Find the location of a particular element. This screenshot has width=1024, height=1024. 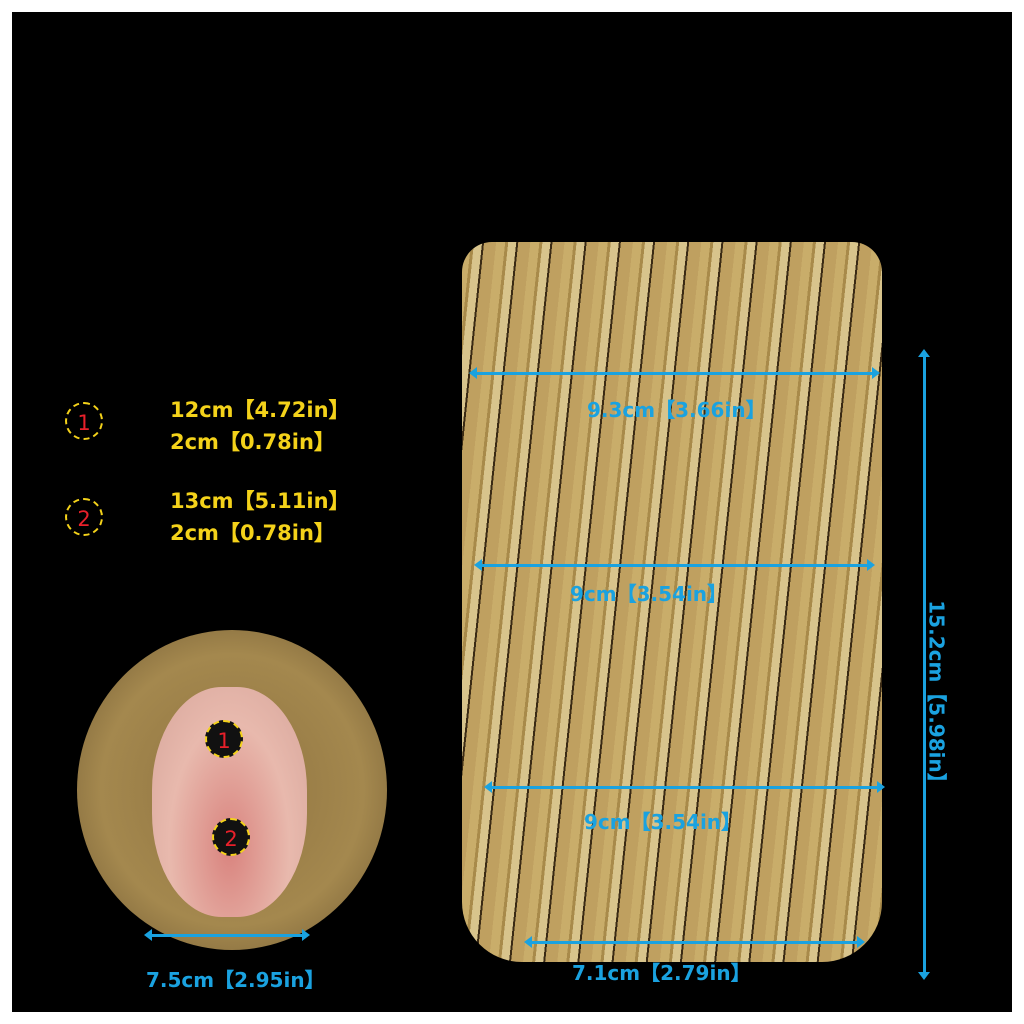

end-marker-2: 2 is located at coordinates (231, 837).